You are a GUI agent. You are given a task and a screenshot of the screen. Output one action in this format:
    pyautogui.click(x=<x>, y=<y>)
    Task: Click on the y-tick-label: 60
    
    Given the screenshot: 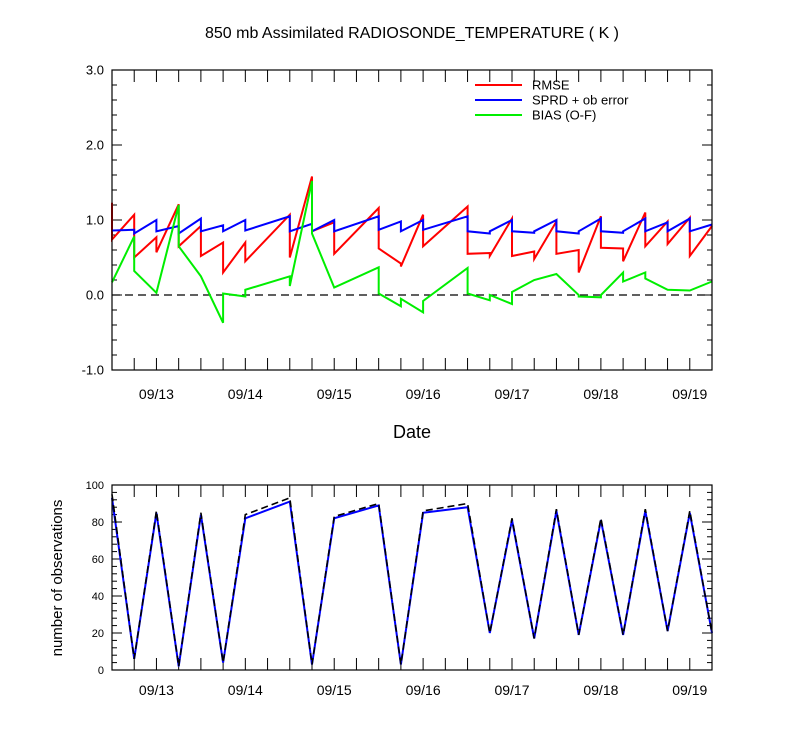 What is the action you would take?
    pyautogui.click(x=98, y=560)
    